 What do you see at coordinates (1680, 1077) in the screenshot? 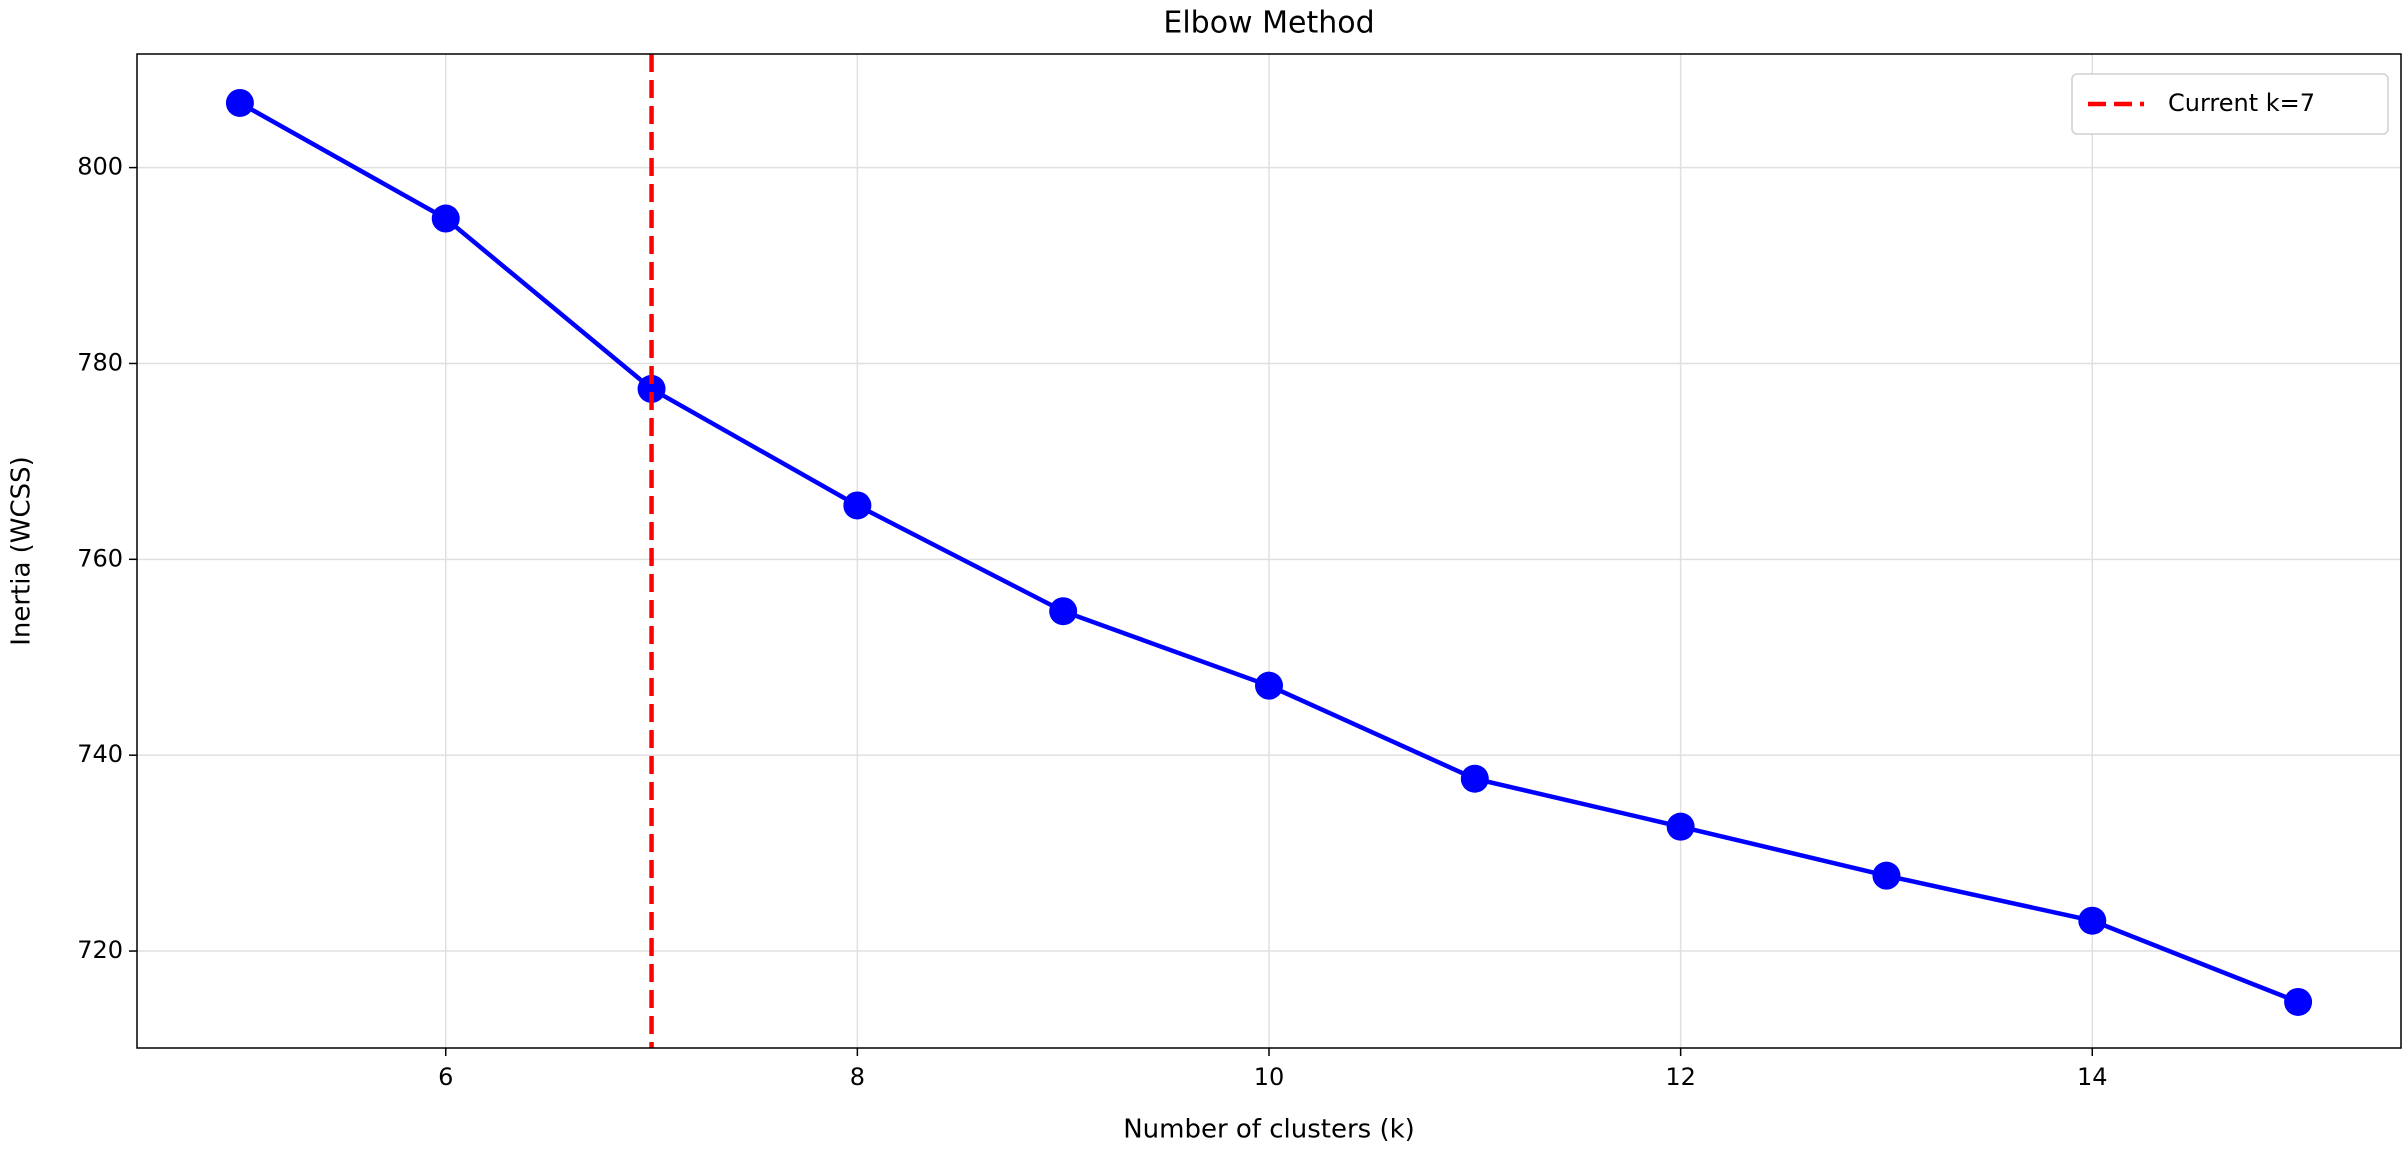
I see `x-tick-label: 12` at bounding box center [1680, 1077].